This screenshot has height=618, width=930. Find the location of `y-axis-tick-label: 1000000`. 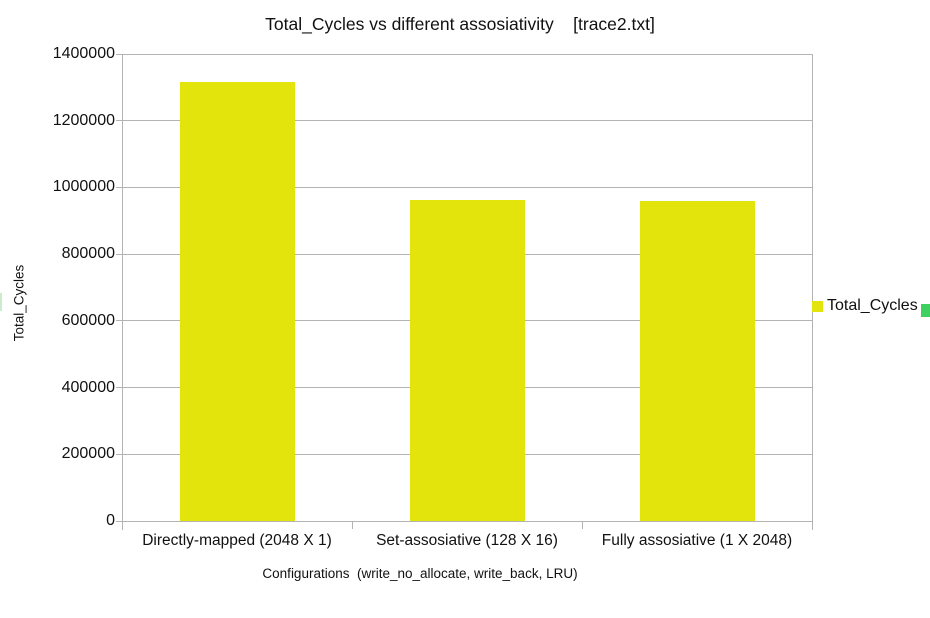

y-axis-tick-label: 1000000 is located at coordinates (83, 187).